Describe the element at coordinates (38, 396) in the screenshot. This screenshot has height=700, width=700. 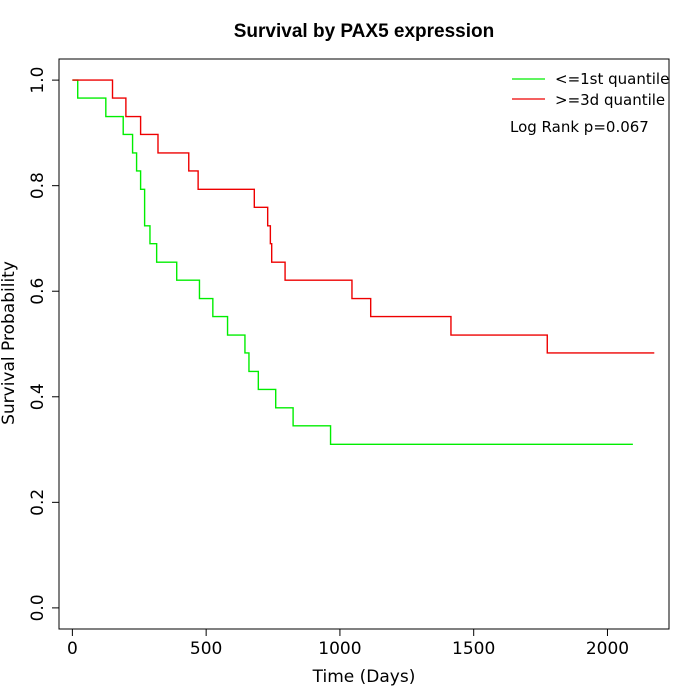
I see `y-tick-label: 0.4` at that location.